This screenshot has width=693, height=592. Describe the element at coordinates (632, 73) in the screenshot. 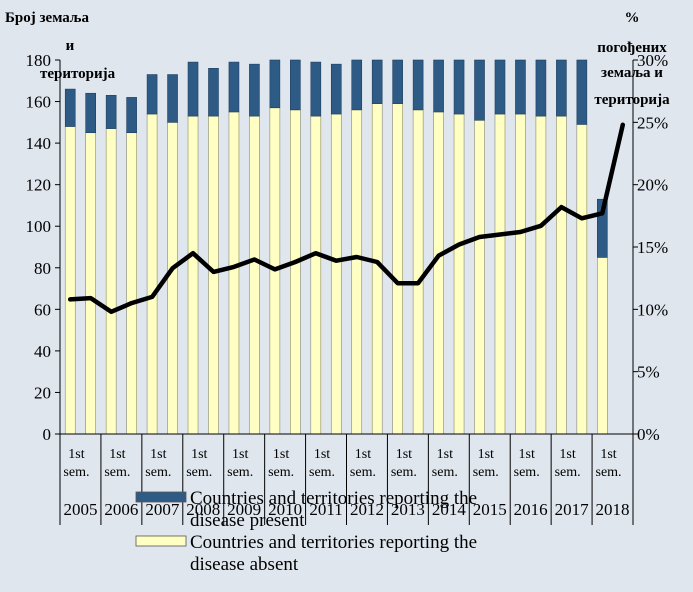

I see `y-right-title-line: земаља и` at that location.